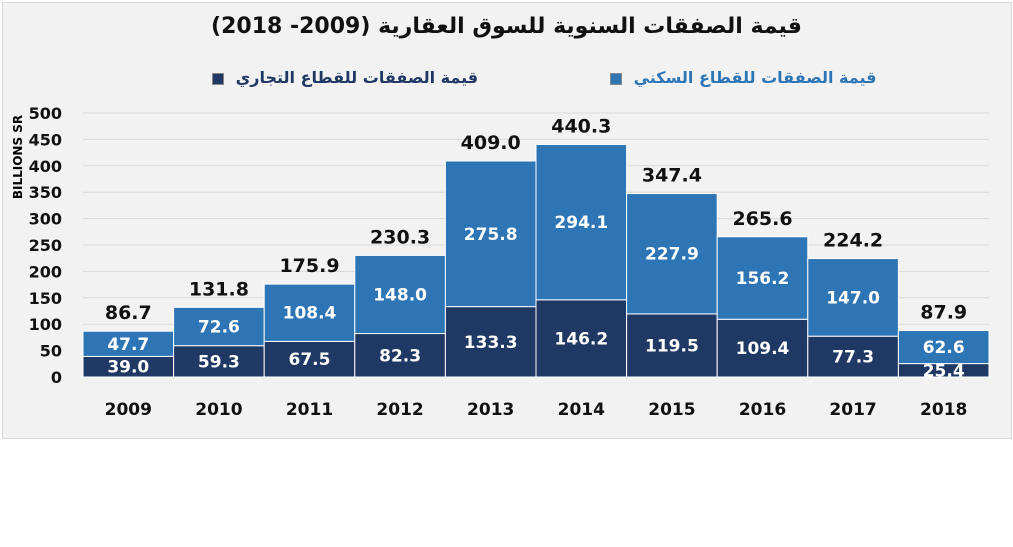 This screenshot has height=547, width=1013. What do you see at coordinates (672, 176) in the screenshot?
I see `total-label: 347.4` at bounding box center [672, 176].